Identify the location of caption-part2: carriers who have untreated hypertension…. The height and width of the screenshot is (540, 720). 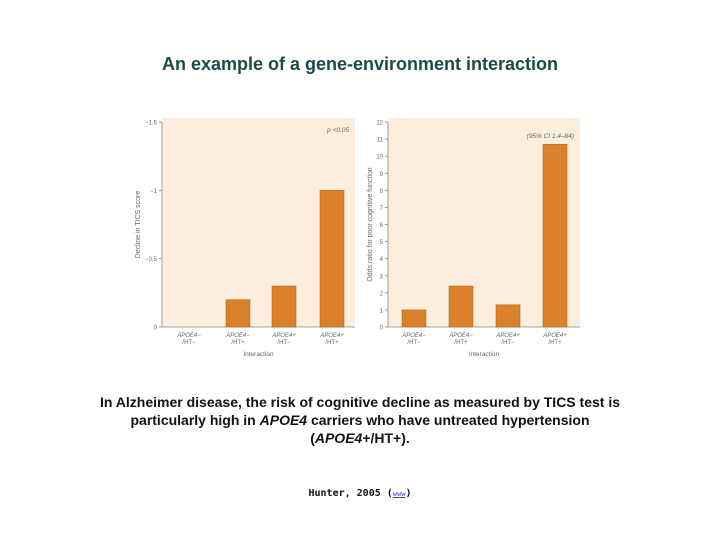
(448, 429).